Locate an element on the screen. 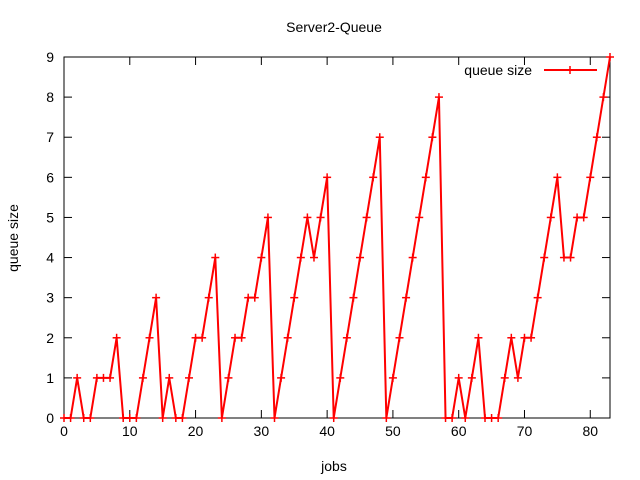 The width and height of the screenshot is (640, 480). y-tick-label: 1 is located at coordinates (50, 378).